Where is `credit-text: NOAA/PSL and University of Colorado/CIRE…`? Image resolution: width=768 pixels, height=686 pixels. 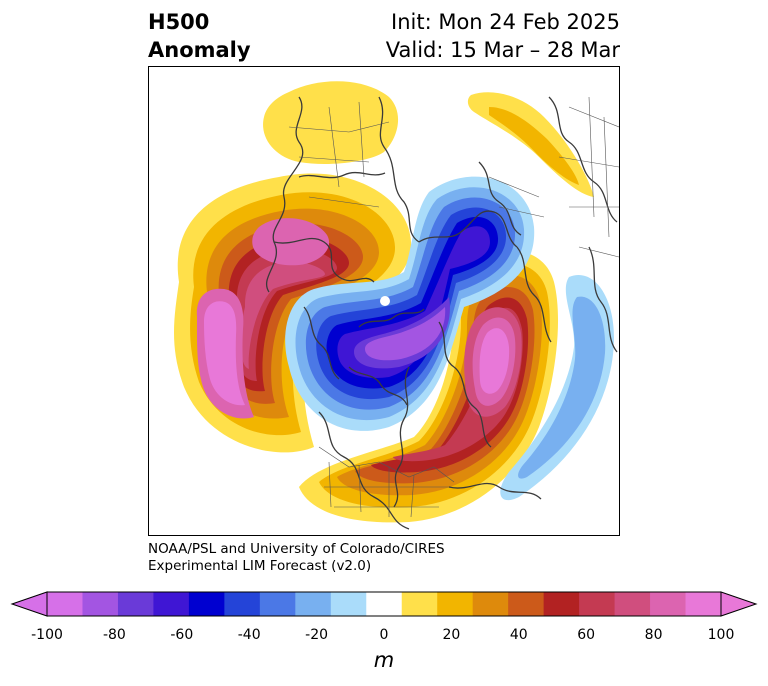
credit-text: NOAA/PSL and University of Colorado/CIRE… is located at coordinates (296, 558).